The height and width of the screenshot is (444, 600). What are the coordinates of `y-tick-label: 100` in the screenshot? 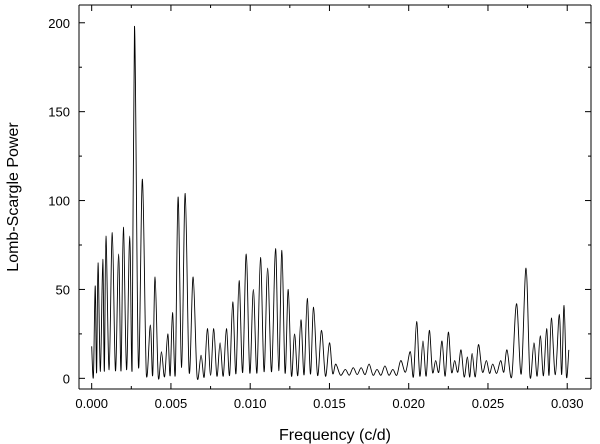 It's located at (59, 201).